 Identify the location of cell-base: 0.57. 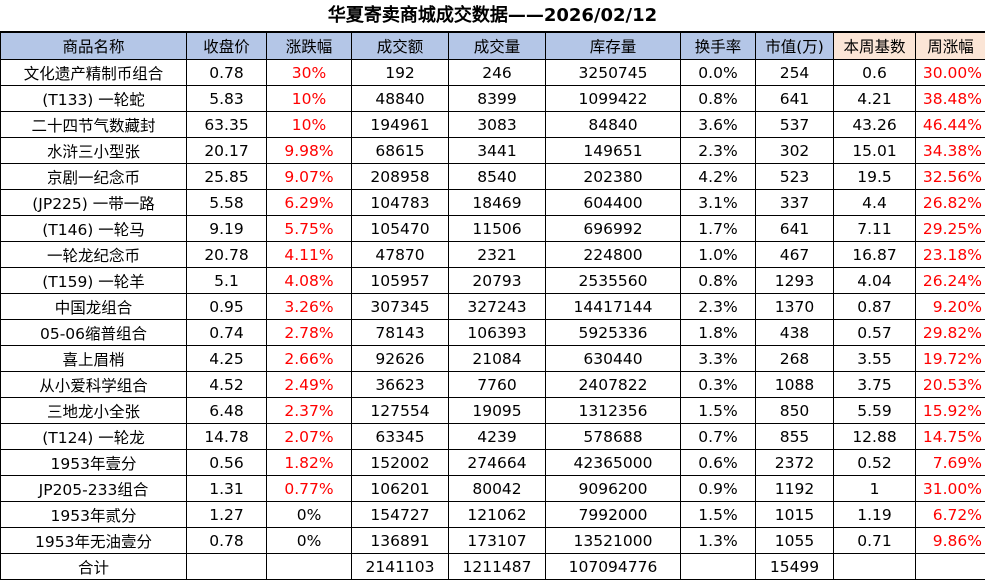
(875, 333).